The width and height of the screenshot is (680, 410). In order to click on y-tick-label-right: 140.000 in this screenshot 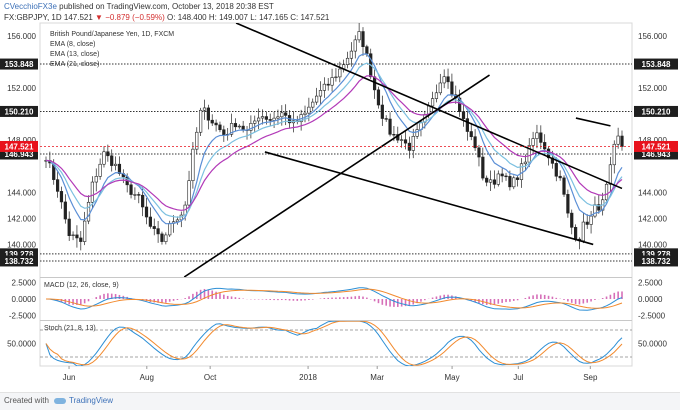, I will do `click(652, 244)`.